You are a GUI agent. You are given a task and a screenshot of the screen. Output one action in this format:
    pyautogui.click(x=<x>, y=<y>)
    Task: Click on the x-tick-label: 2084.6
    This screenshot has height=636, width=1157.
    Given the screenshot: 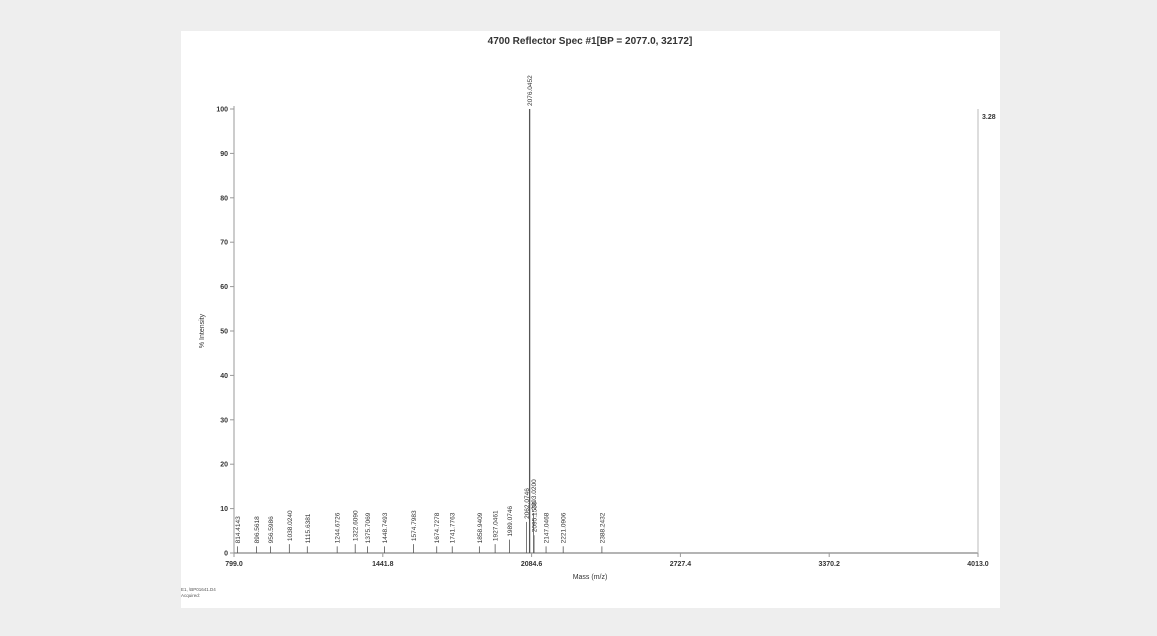 What is the action you would take?
    pyautogui.click(x=532, y=564)
    